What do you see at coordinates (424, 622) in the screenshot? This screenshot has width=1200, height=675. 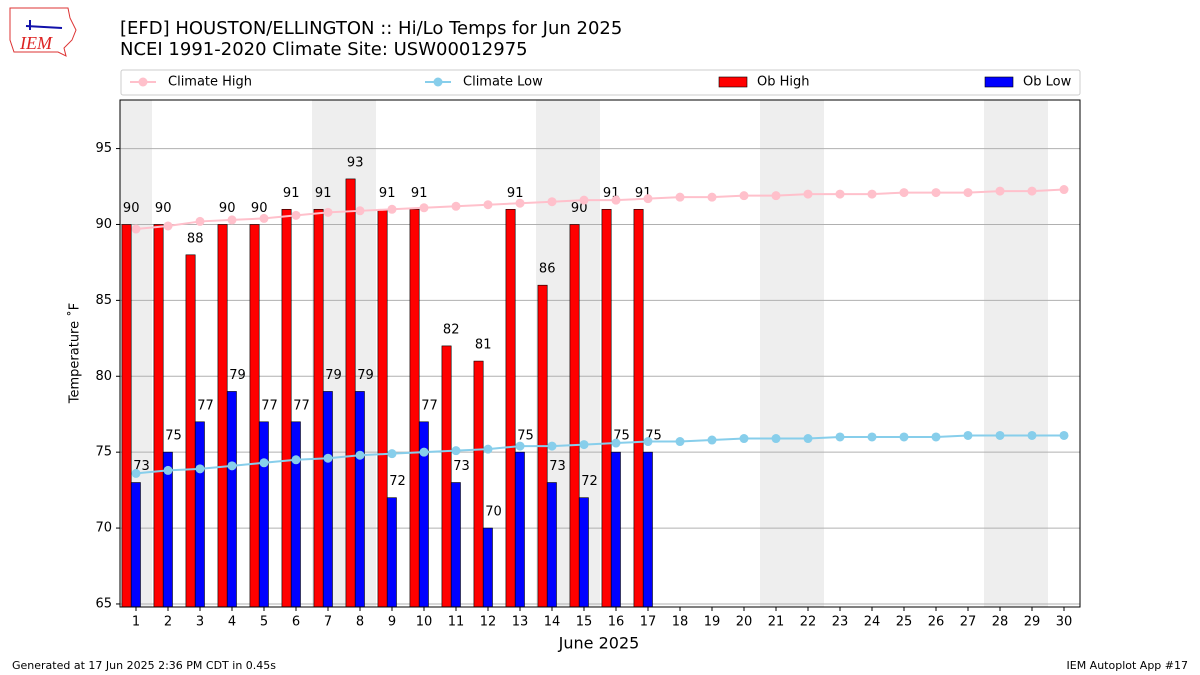 I see `x-tick-label: 10` at bounding box center [424, 622].